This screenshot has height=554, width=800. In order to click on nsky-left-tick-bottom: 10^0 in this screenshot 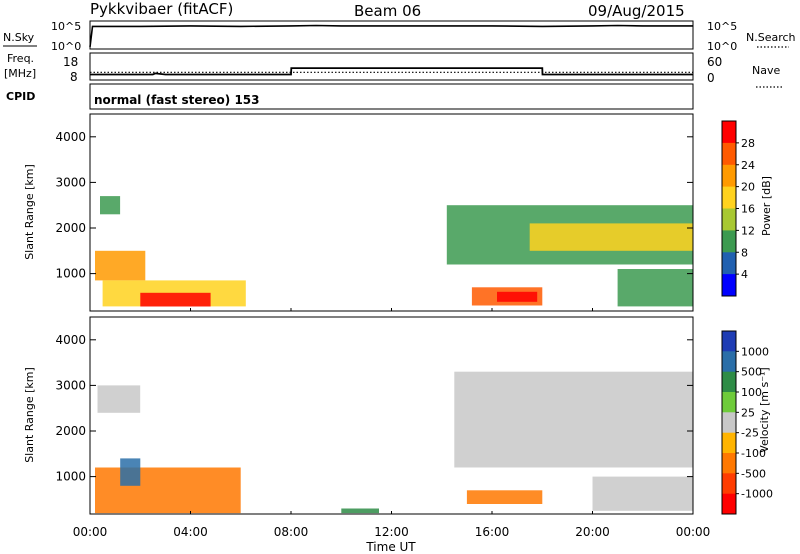, I will do `click(66, 46)`.